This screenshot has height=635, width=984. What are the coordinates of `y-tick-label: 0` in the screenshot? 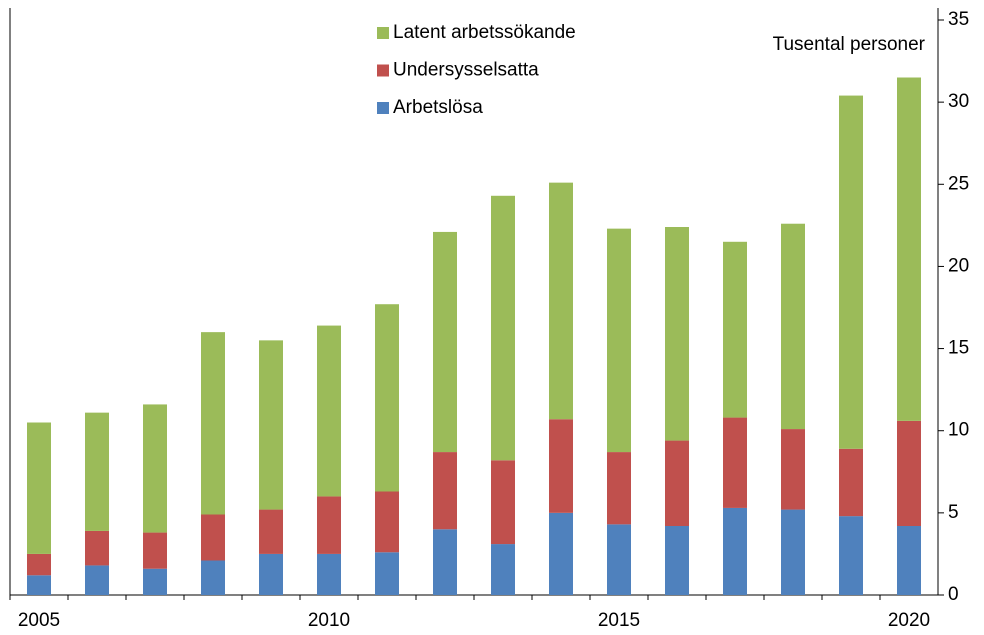 It's located at (953, 594).